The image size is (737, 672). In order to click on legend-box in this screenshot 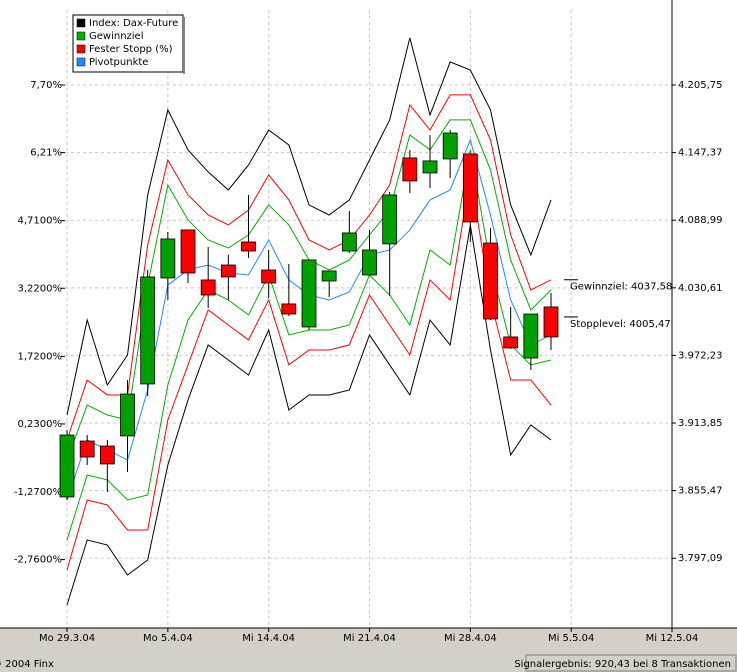, I will do `click(128, 43)`.